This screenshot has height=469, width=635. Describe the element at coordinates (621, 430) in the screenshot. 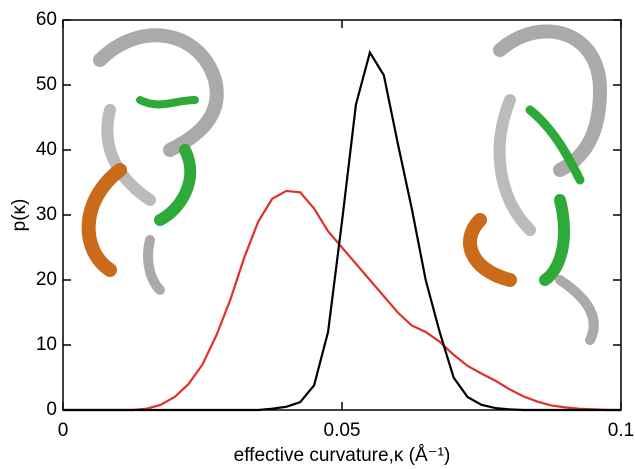

I see `x-tick-label: 0.1` at that location.